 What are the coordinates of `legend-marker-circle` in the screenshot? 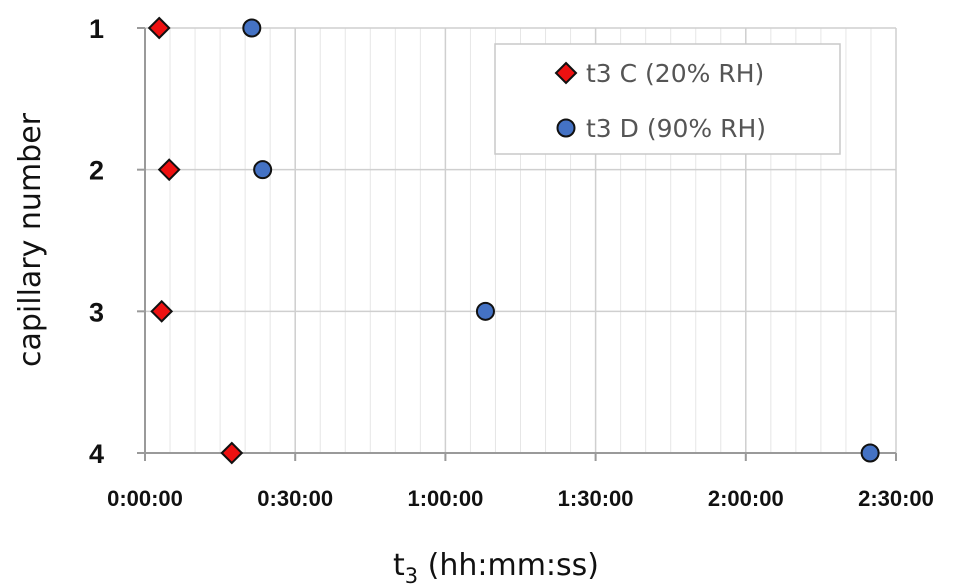 It's located at (566, 128).